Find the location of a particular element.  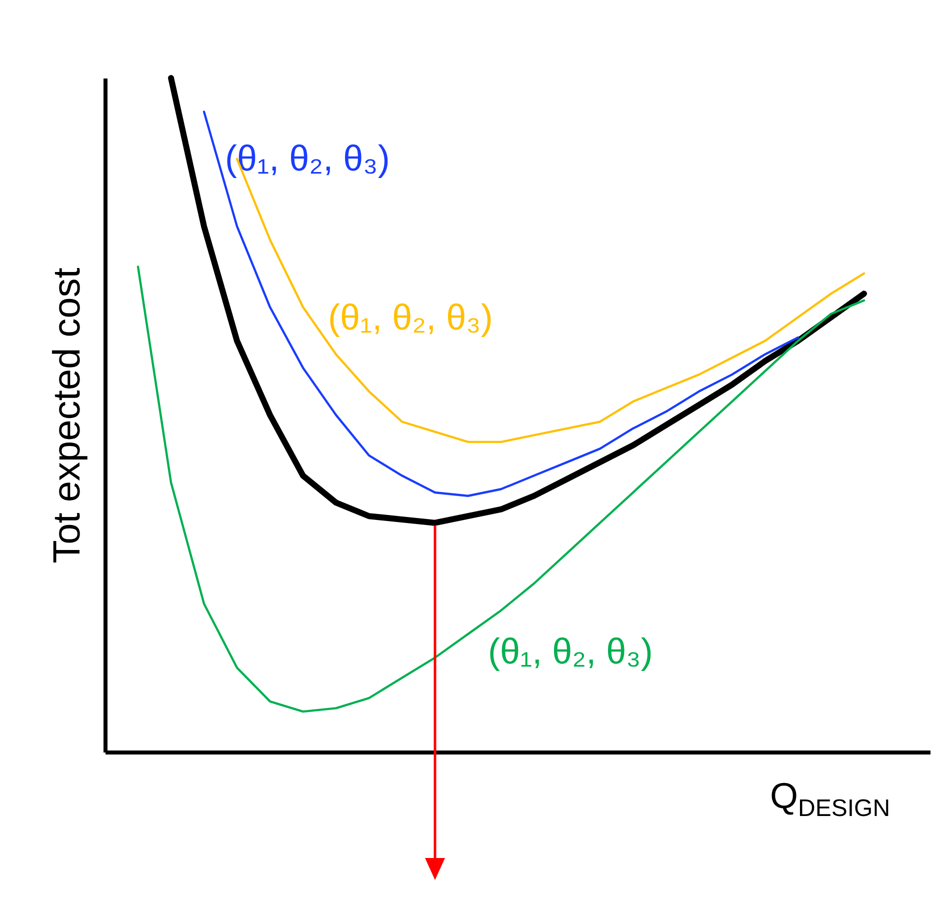

y-axis-title: Tot expected cost is located at coordinates (67, 415).